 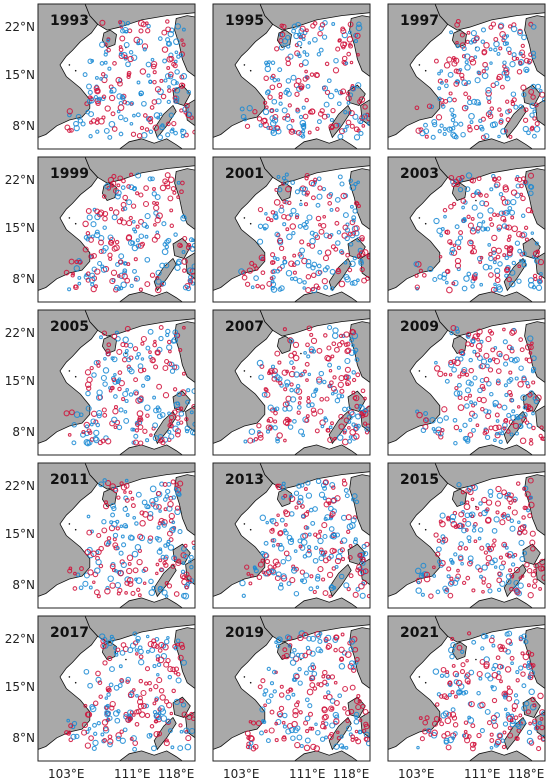 I want to click on landmass, so click(x=165, y=733).